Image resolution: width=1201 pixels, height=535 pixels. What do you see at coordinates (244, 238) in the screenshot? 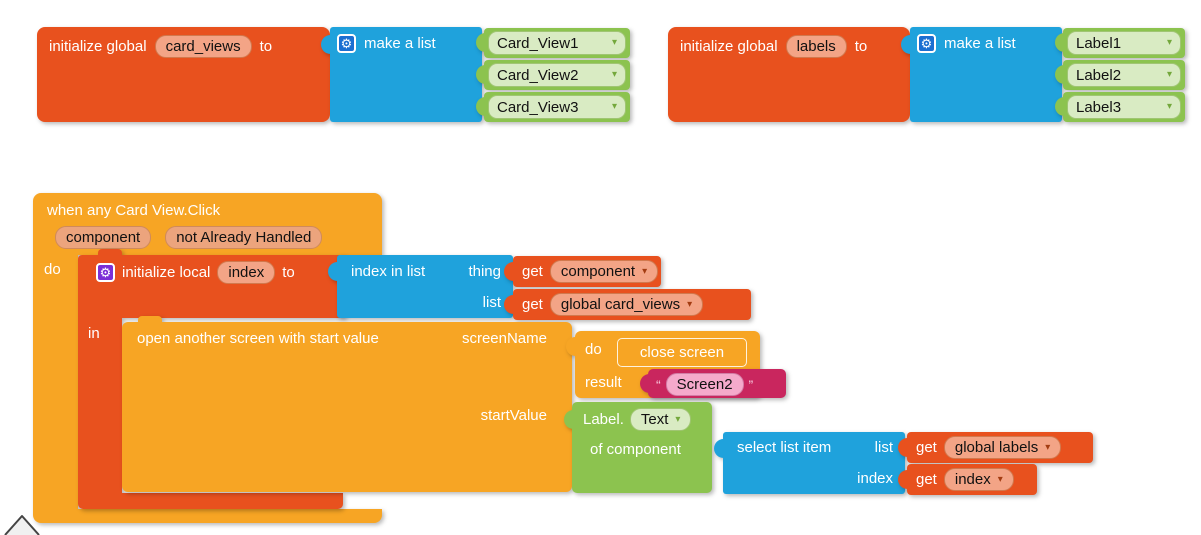
I see `event-param-not-already-handled: not Already Handled` at bounding box center [244, 238].